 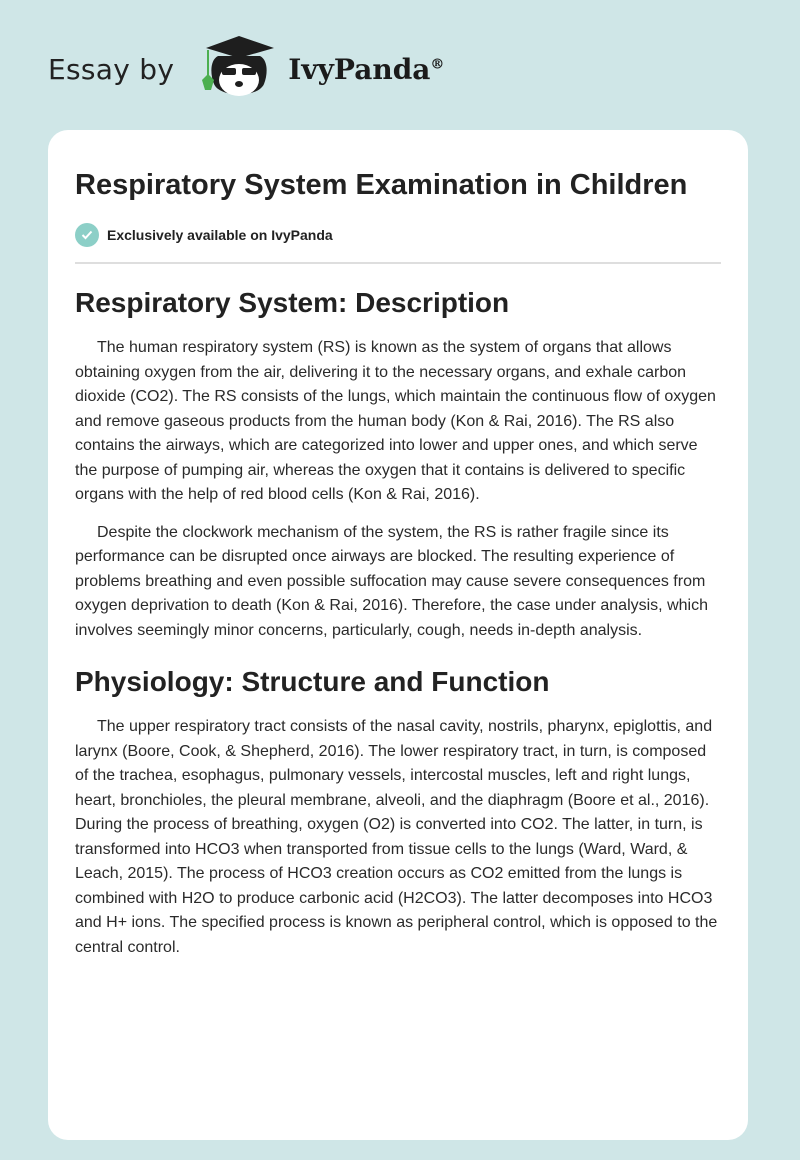 I want to click on check-circle-icon, so click(x=87, y=235).